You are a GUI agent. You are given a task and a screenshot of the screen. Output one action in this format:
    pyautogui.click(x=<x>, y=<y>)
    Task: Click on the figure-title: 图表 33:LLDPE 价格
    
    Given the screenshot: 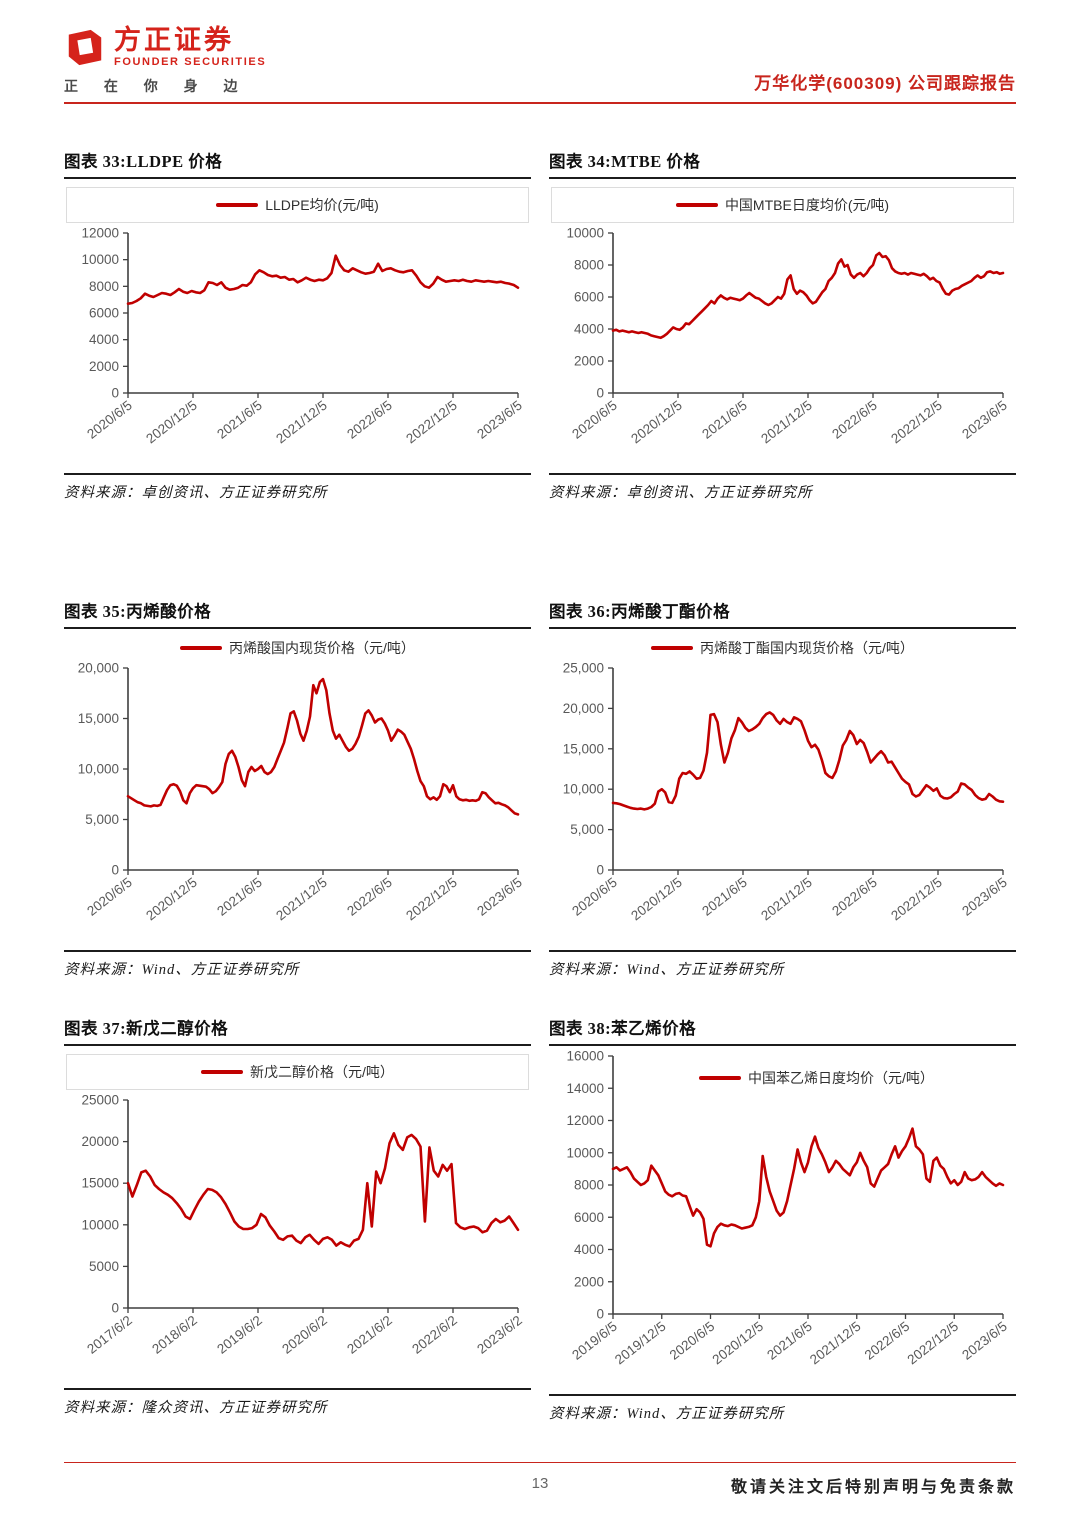 What is the action you would take?
    pyautogui.click(x=297, y=163)
    